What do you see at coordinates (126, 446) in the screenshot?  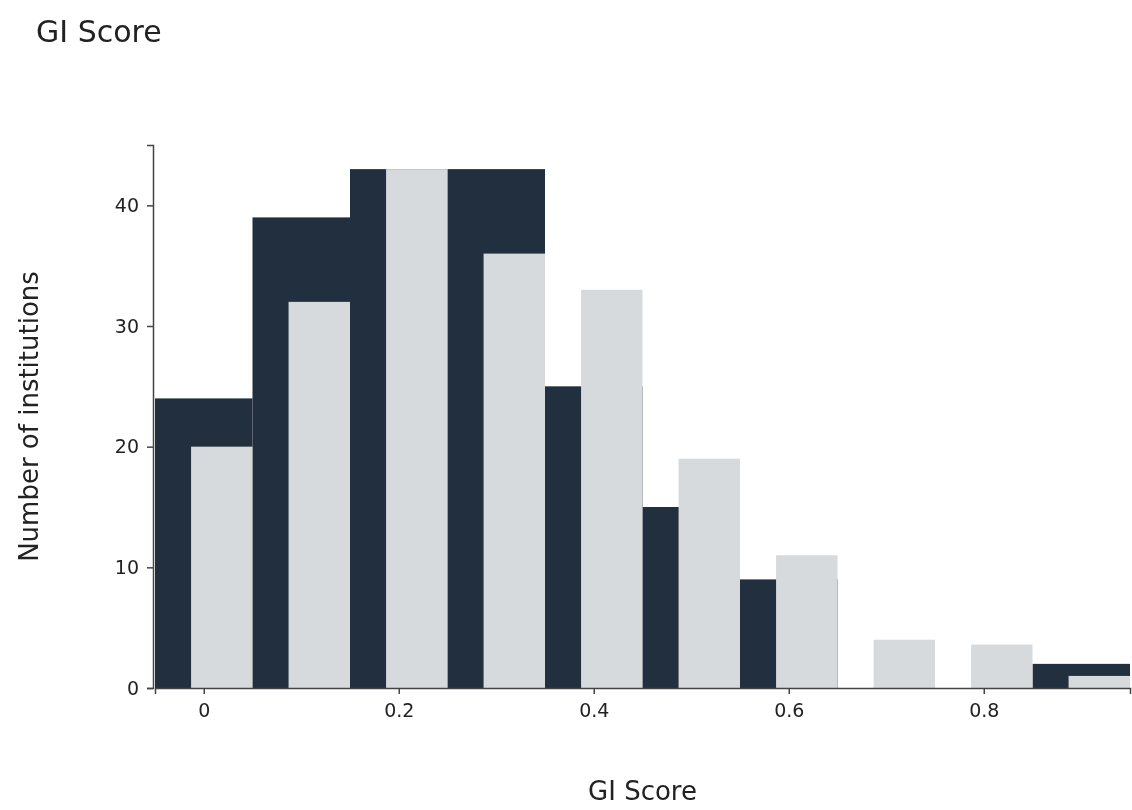 I see `y-tick-label: 20` at bounding box center [126, 446].